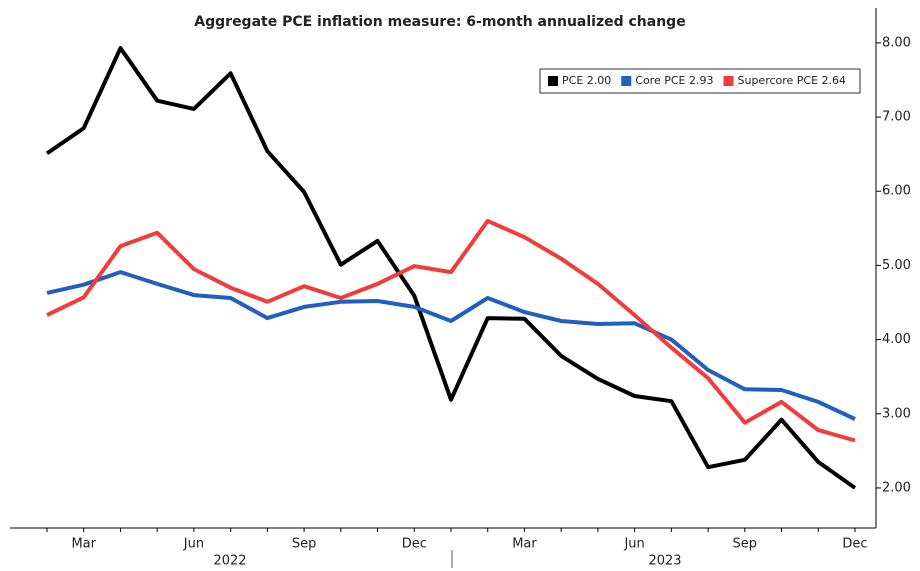 The width and height of the screenshot is (920, 571). What do you see at coordinates (896, 265) in the screenshot?
I see `y-tick-label: 5.00` at bounding box center [896, 265].